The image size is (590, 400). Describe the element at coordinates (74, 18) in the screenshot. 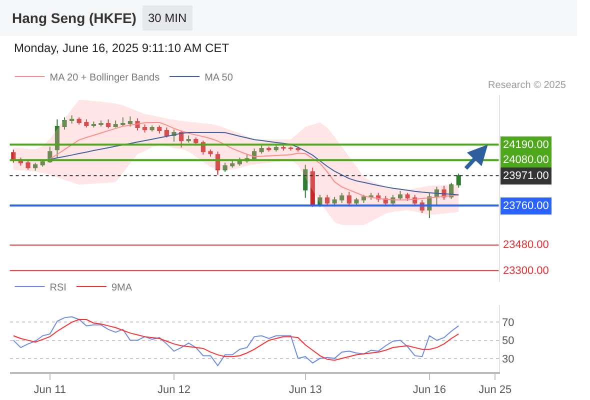

I see `chart-title: Hang Seng (HKFE)` at that location.